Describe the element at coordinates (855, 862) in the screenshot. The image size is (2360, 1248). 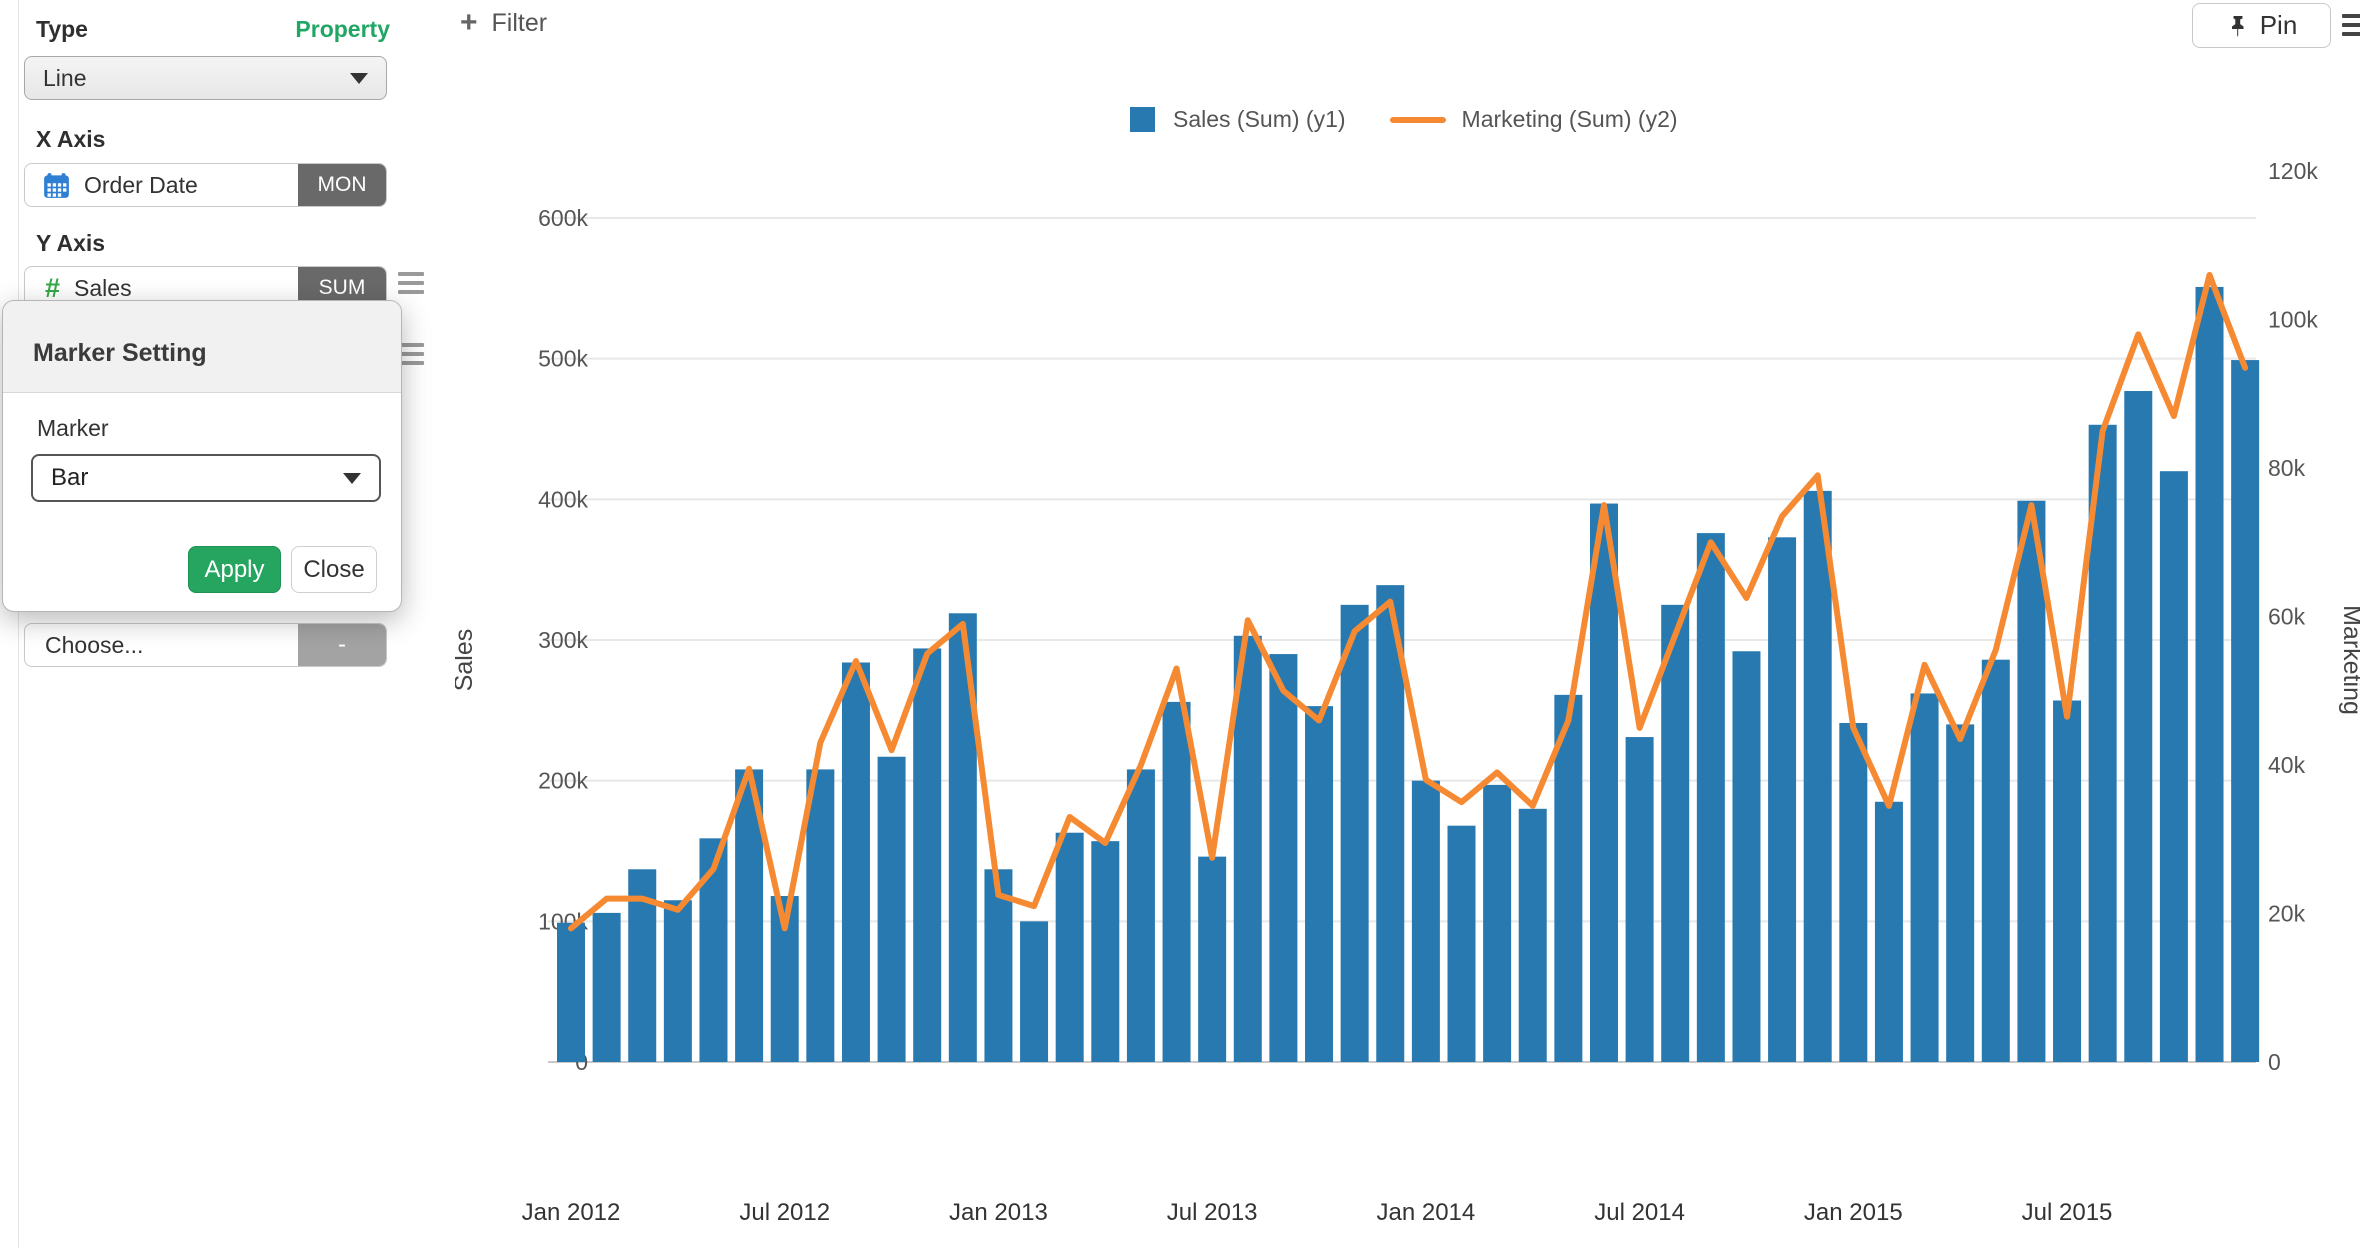
I see `bar-Sep 2012` at that location.